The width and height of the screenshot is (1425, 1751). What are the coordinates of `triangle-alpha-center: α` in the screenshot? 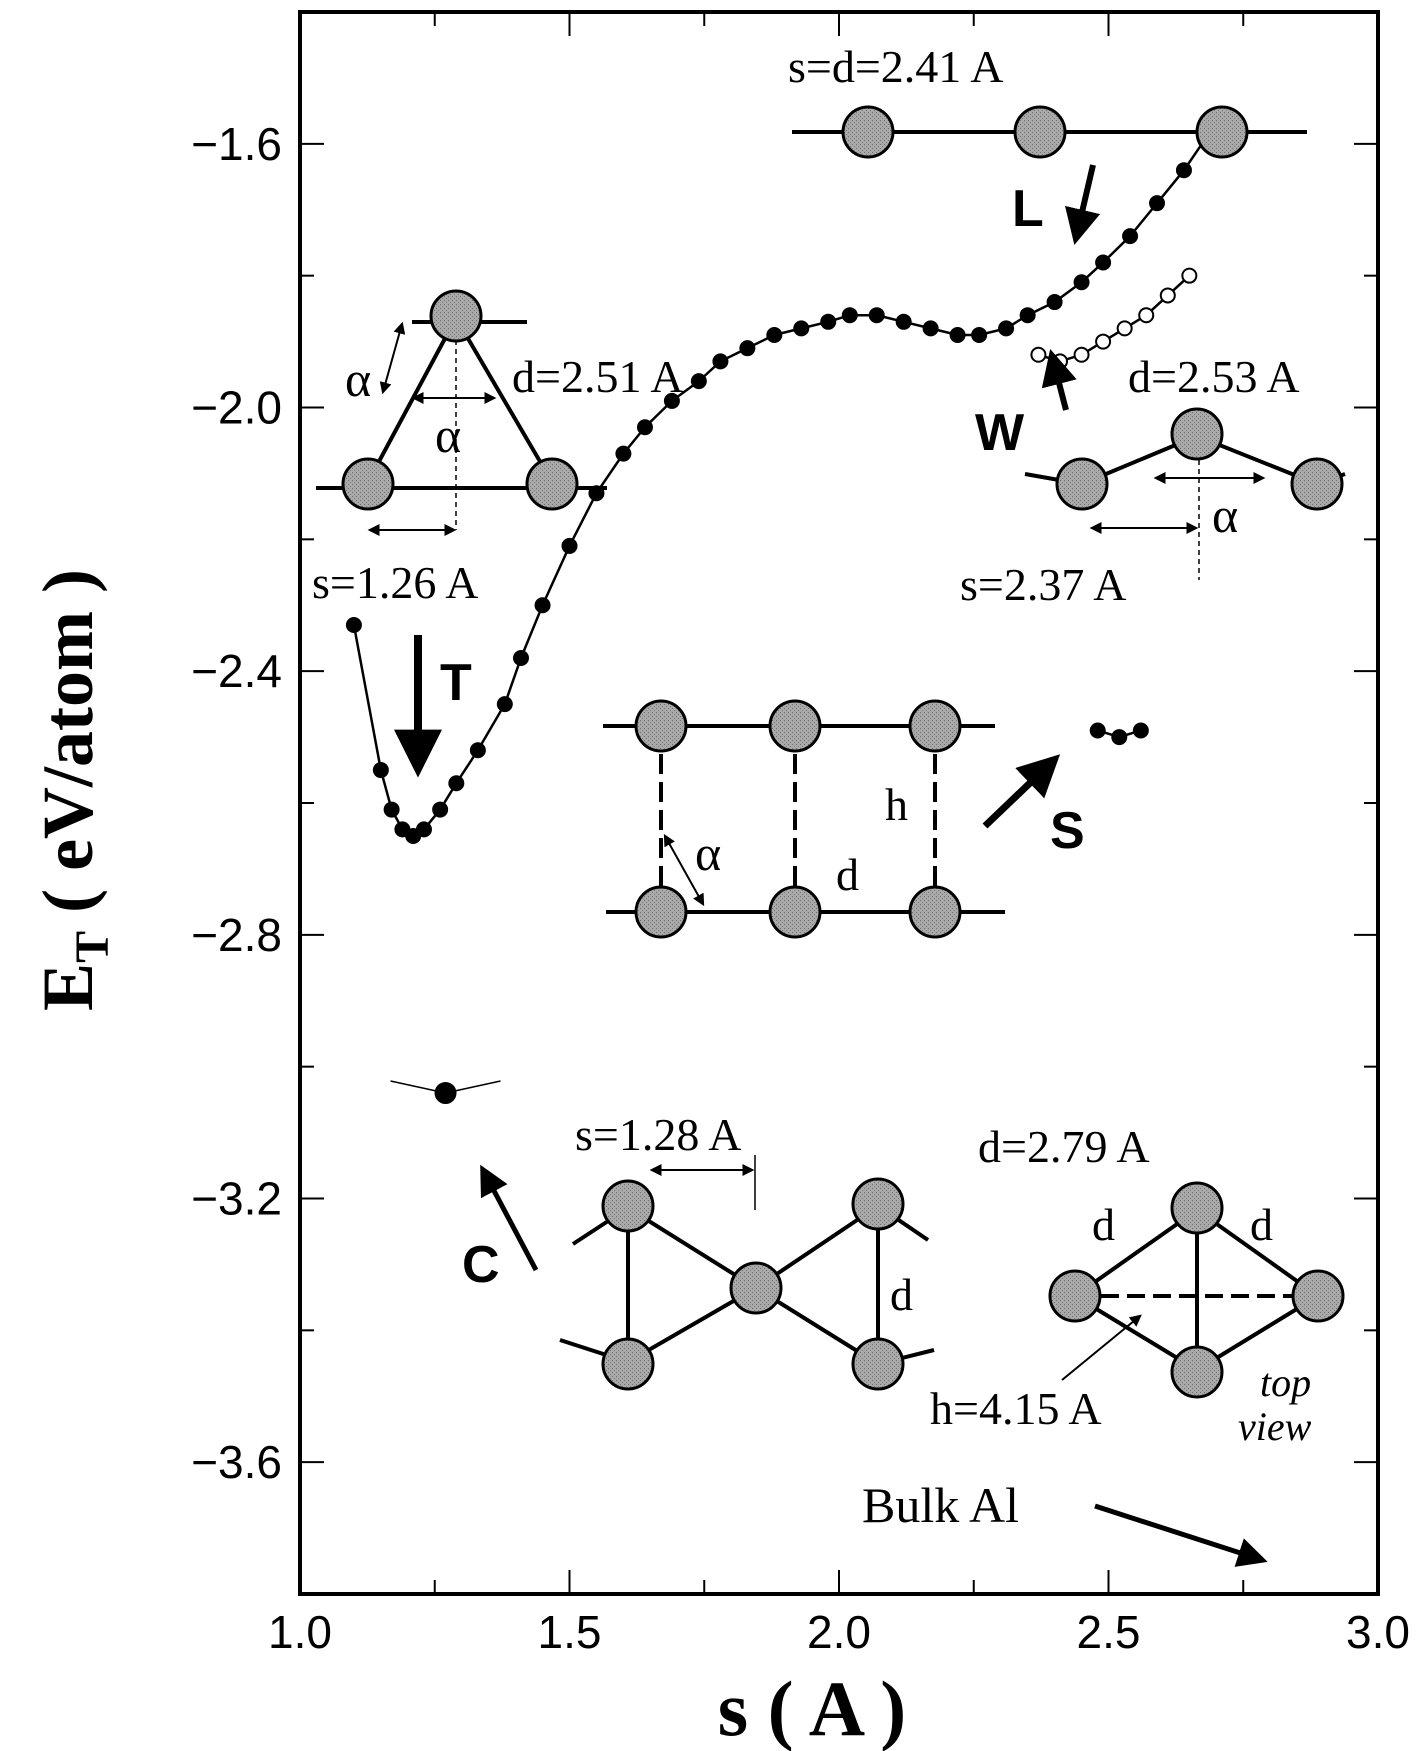 It's located at (448, 435).